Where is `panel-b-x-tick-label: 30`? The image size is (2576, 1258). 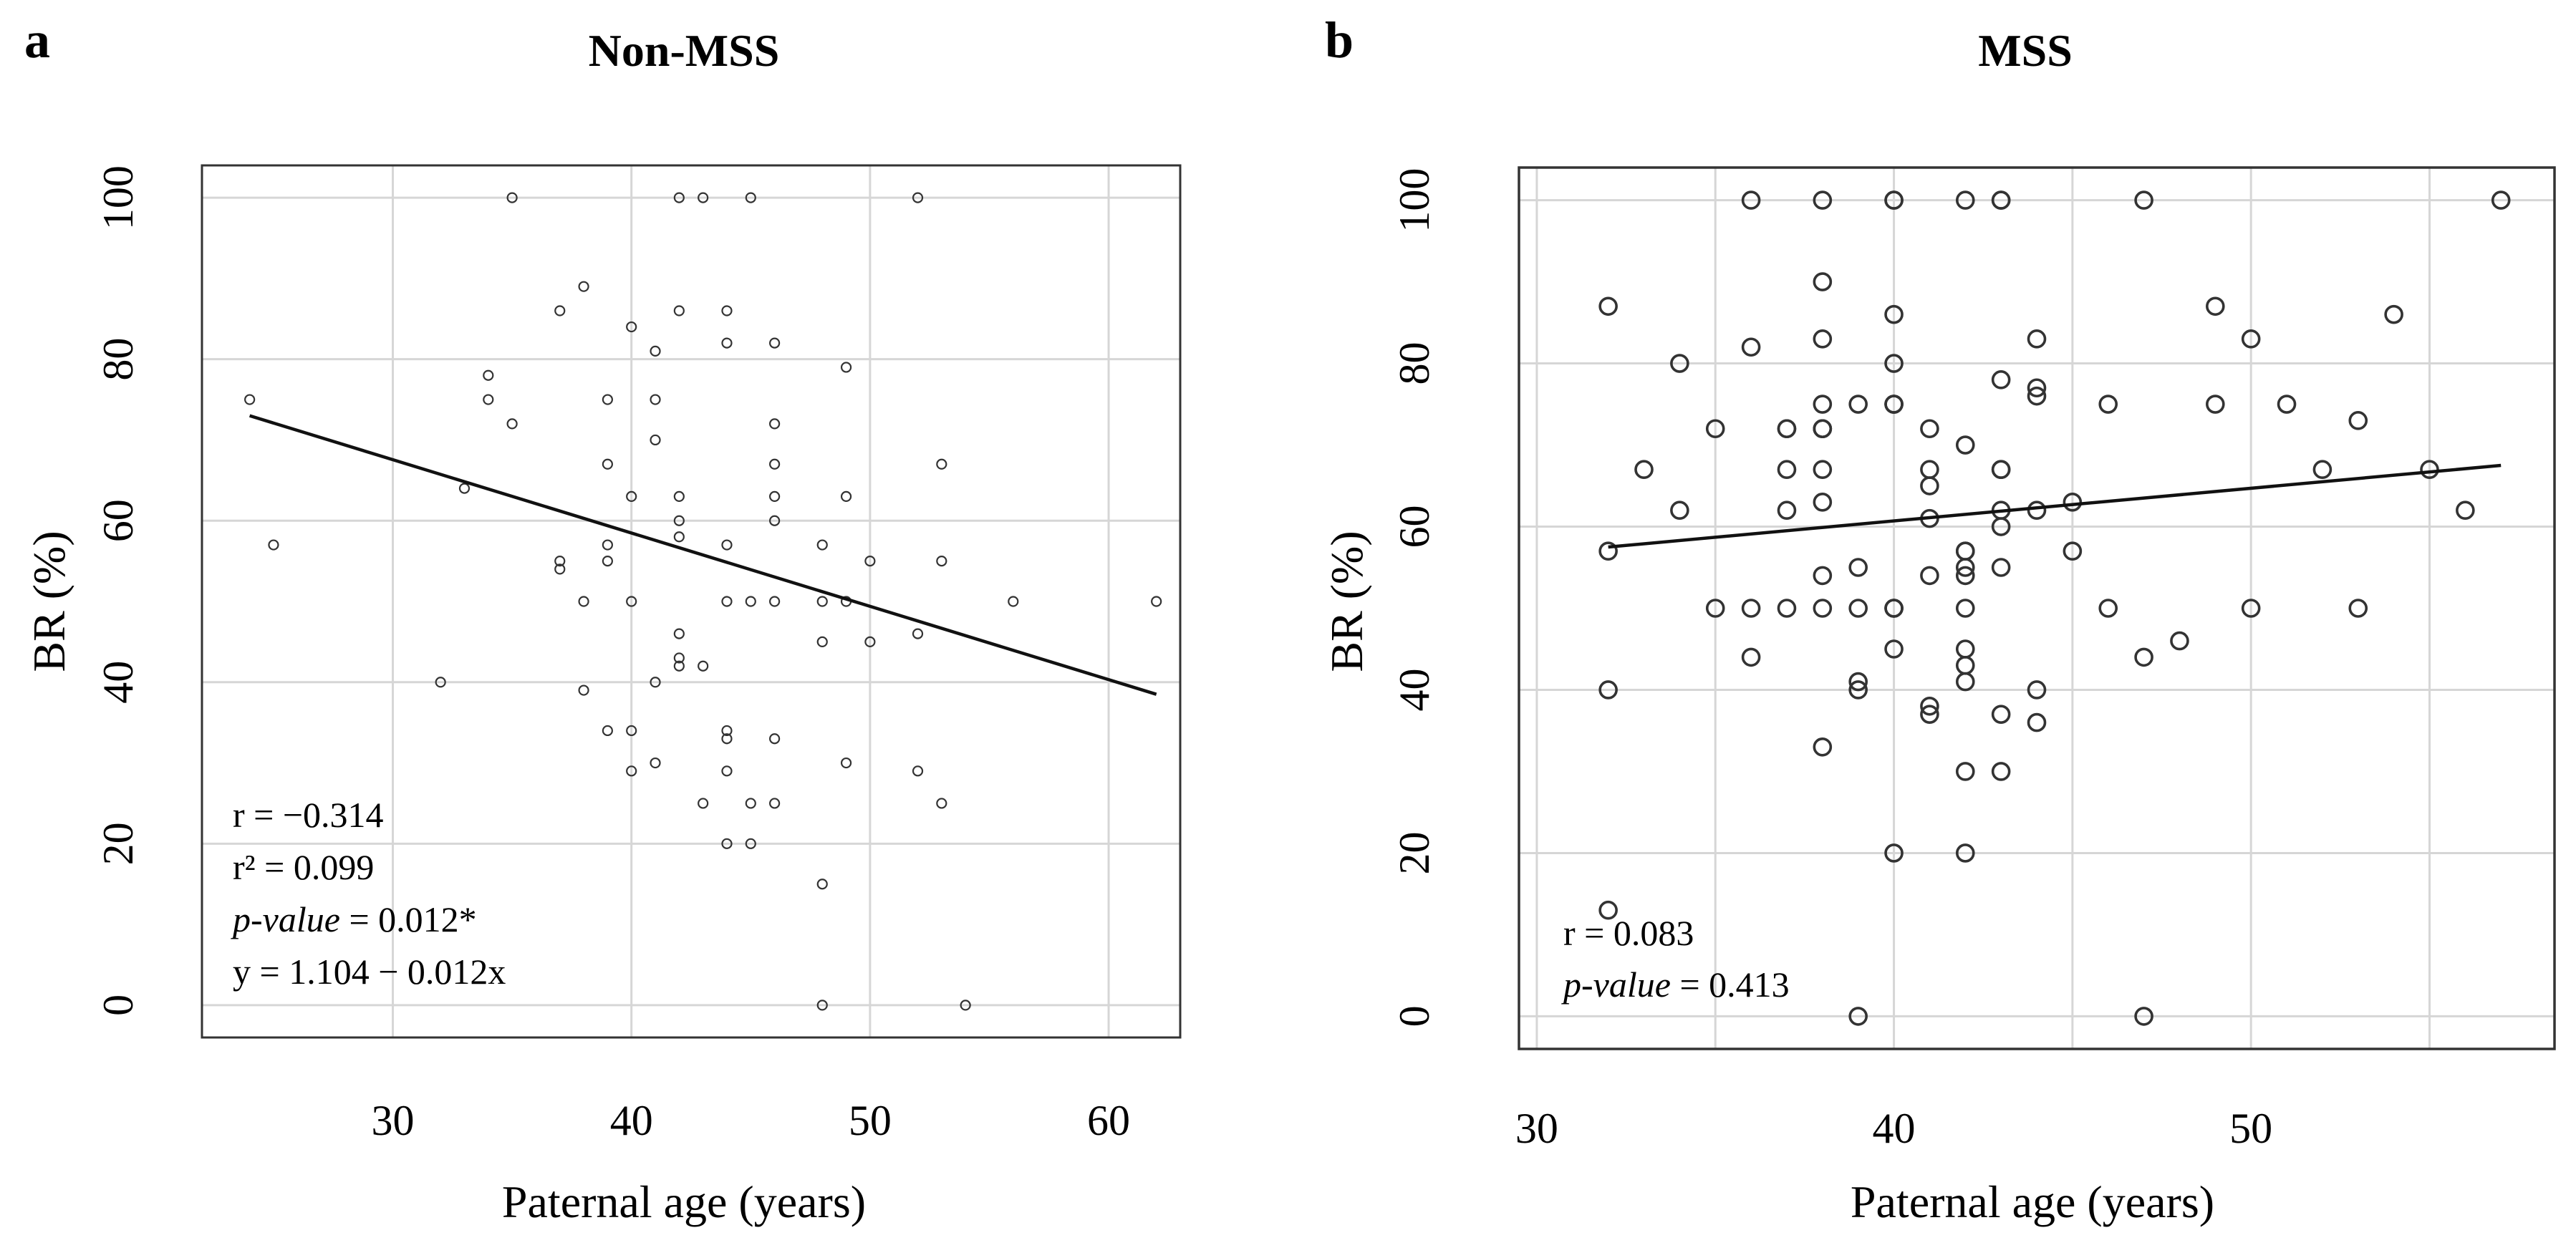 panel-b-x-tick-label: 30 is located at coordinates (1536, 1128).